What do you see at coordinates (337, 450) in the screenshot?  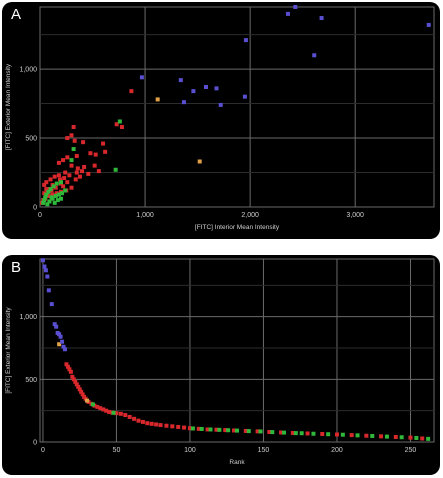 I see `x-tick-label: 200` at bounding box center [337, 450].